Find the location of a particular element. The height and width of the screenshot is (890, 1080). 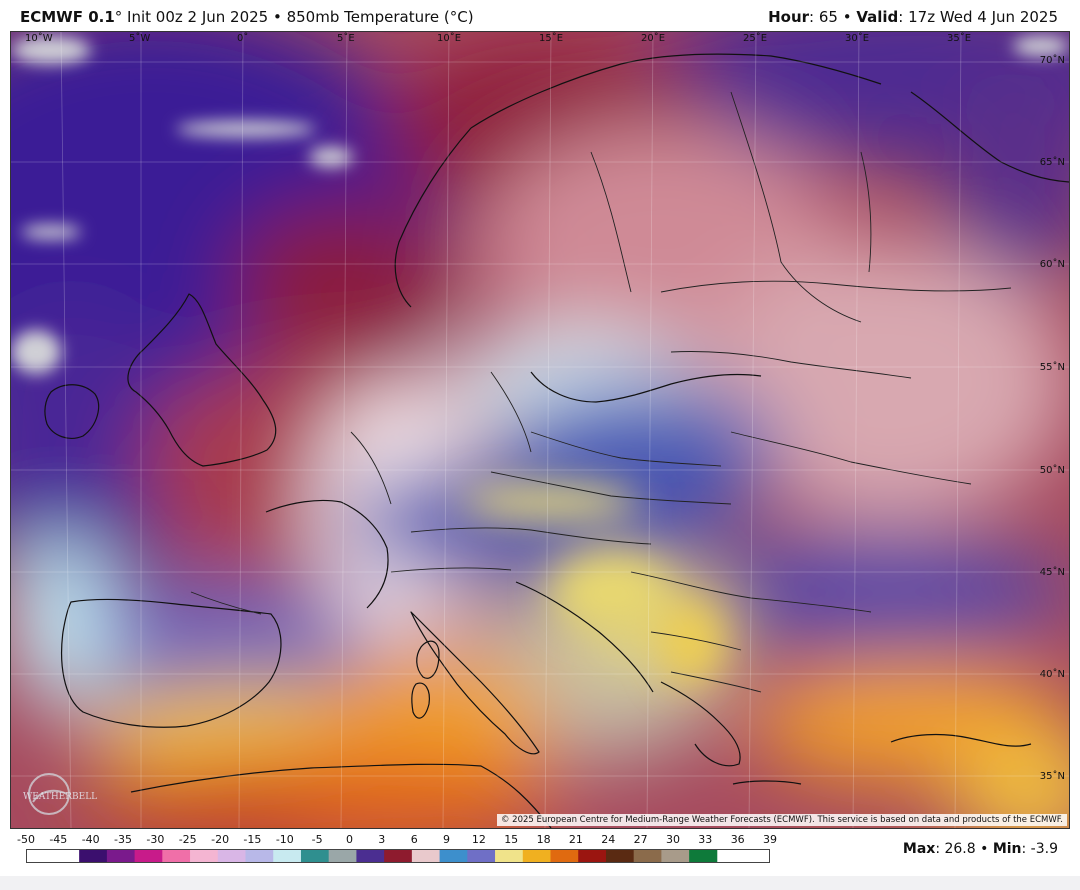

lon-label: 30˚E is located at coordinates (857, 38).